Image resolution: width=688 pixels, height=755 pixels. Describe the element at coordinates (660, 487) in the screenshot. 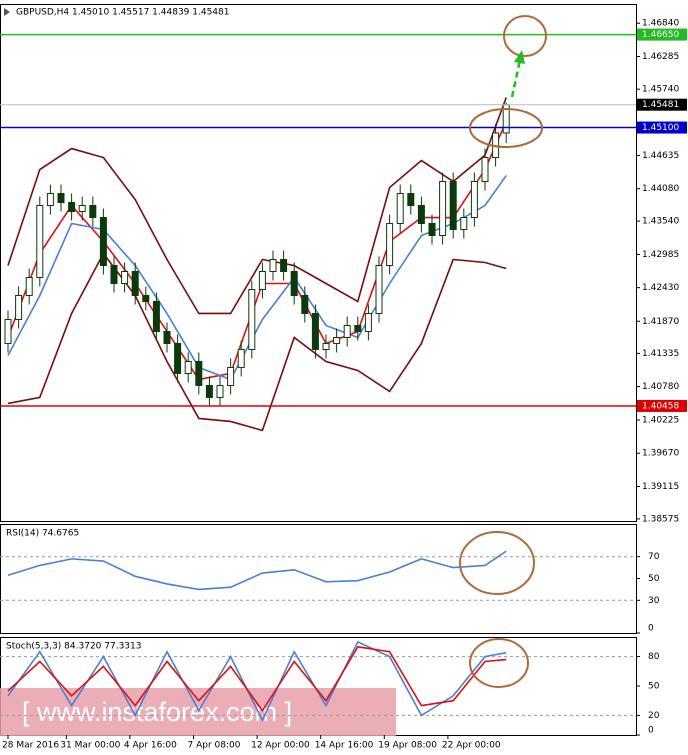

I see `y-tick-label: 1.39115` at that location.